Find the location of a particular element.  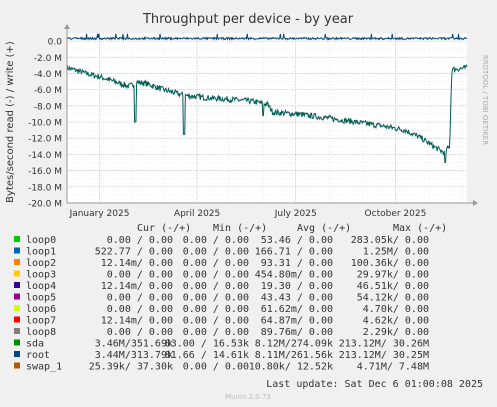

legend-cur-value: 3.46M/351.69k is located at coordinates (134, 344).